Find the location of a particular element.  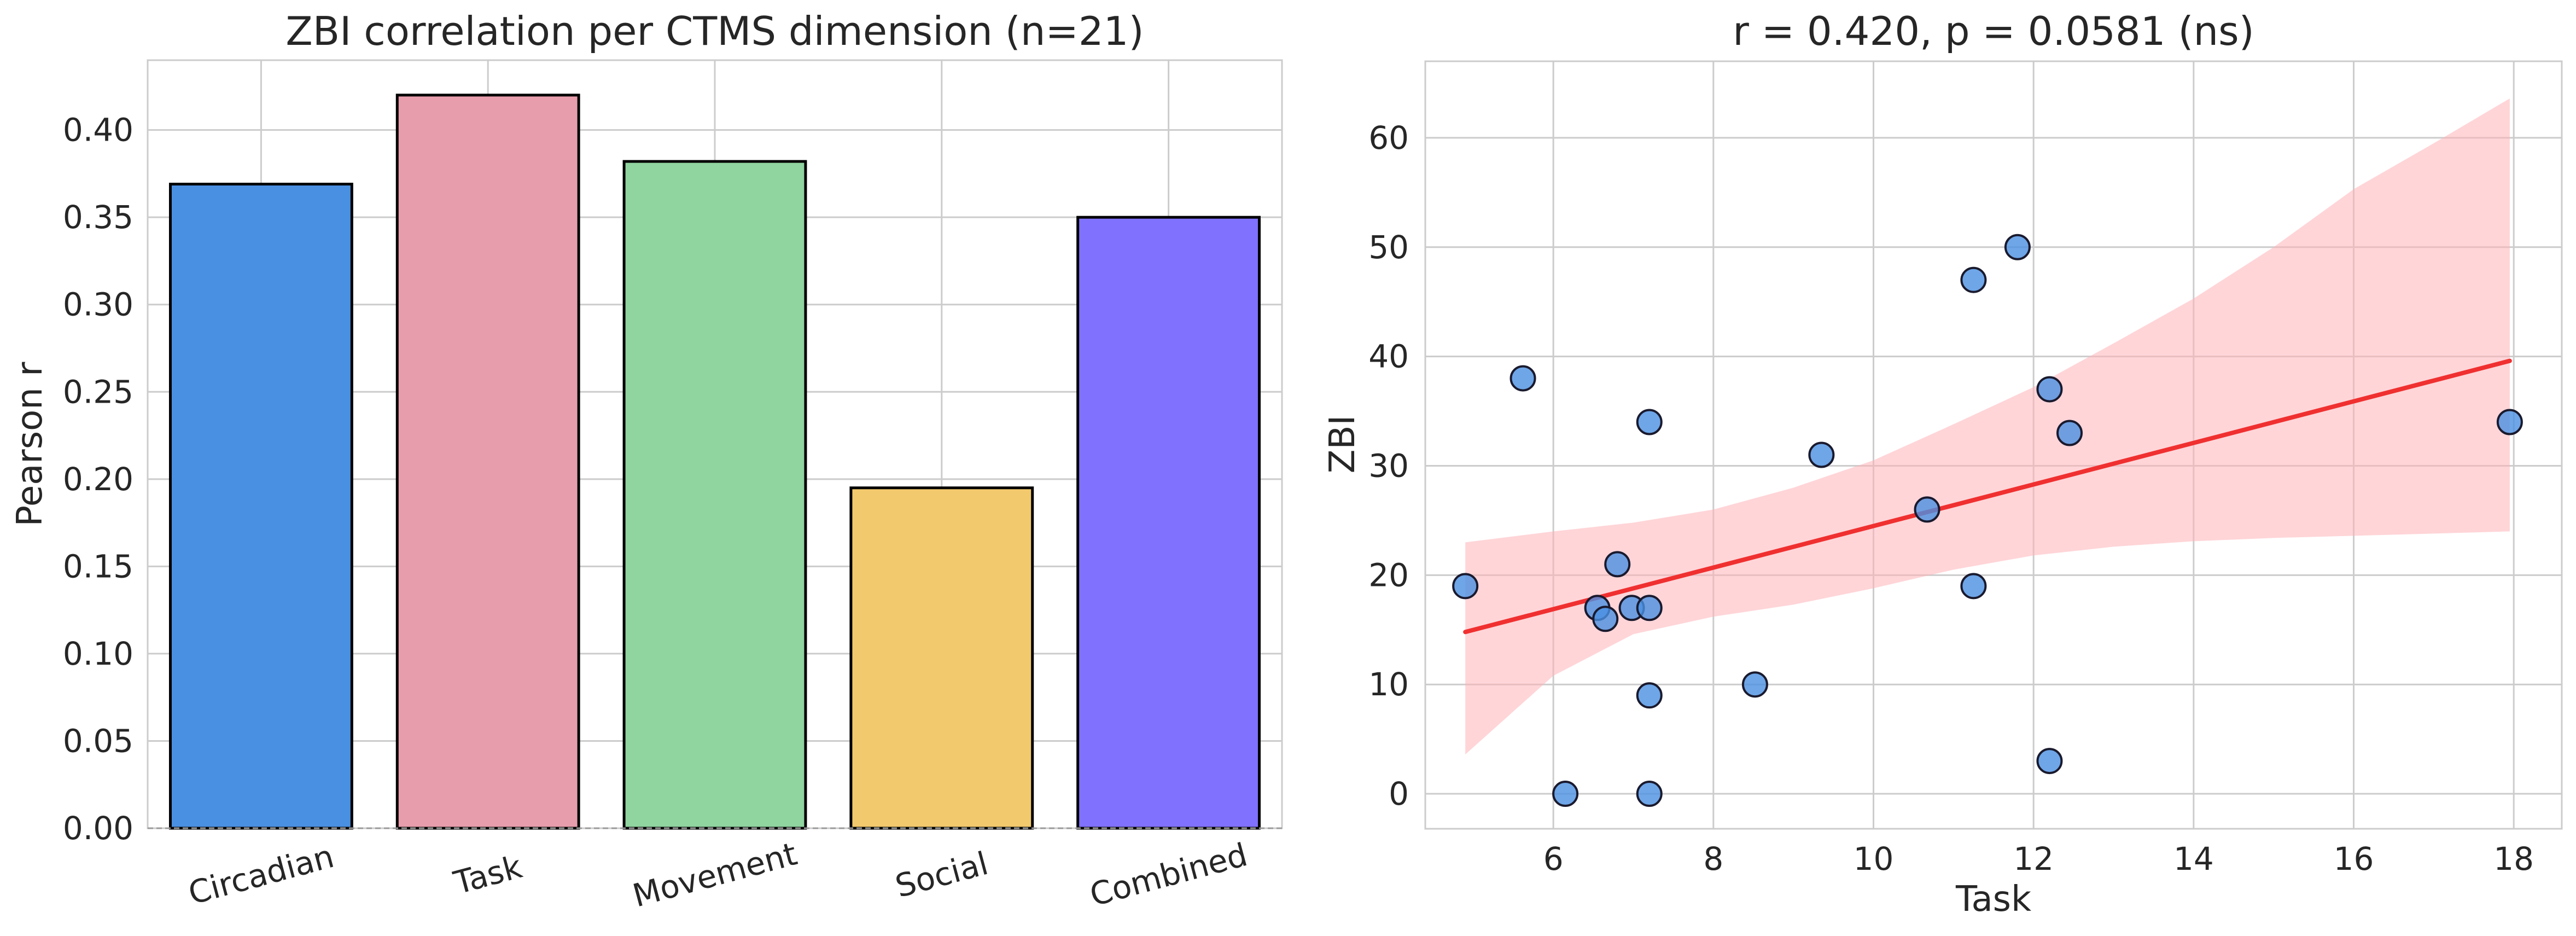

bar-chart-x-ticks: Circadian Task Movement Social Combined is located at coordinates (717, 875).